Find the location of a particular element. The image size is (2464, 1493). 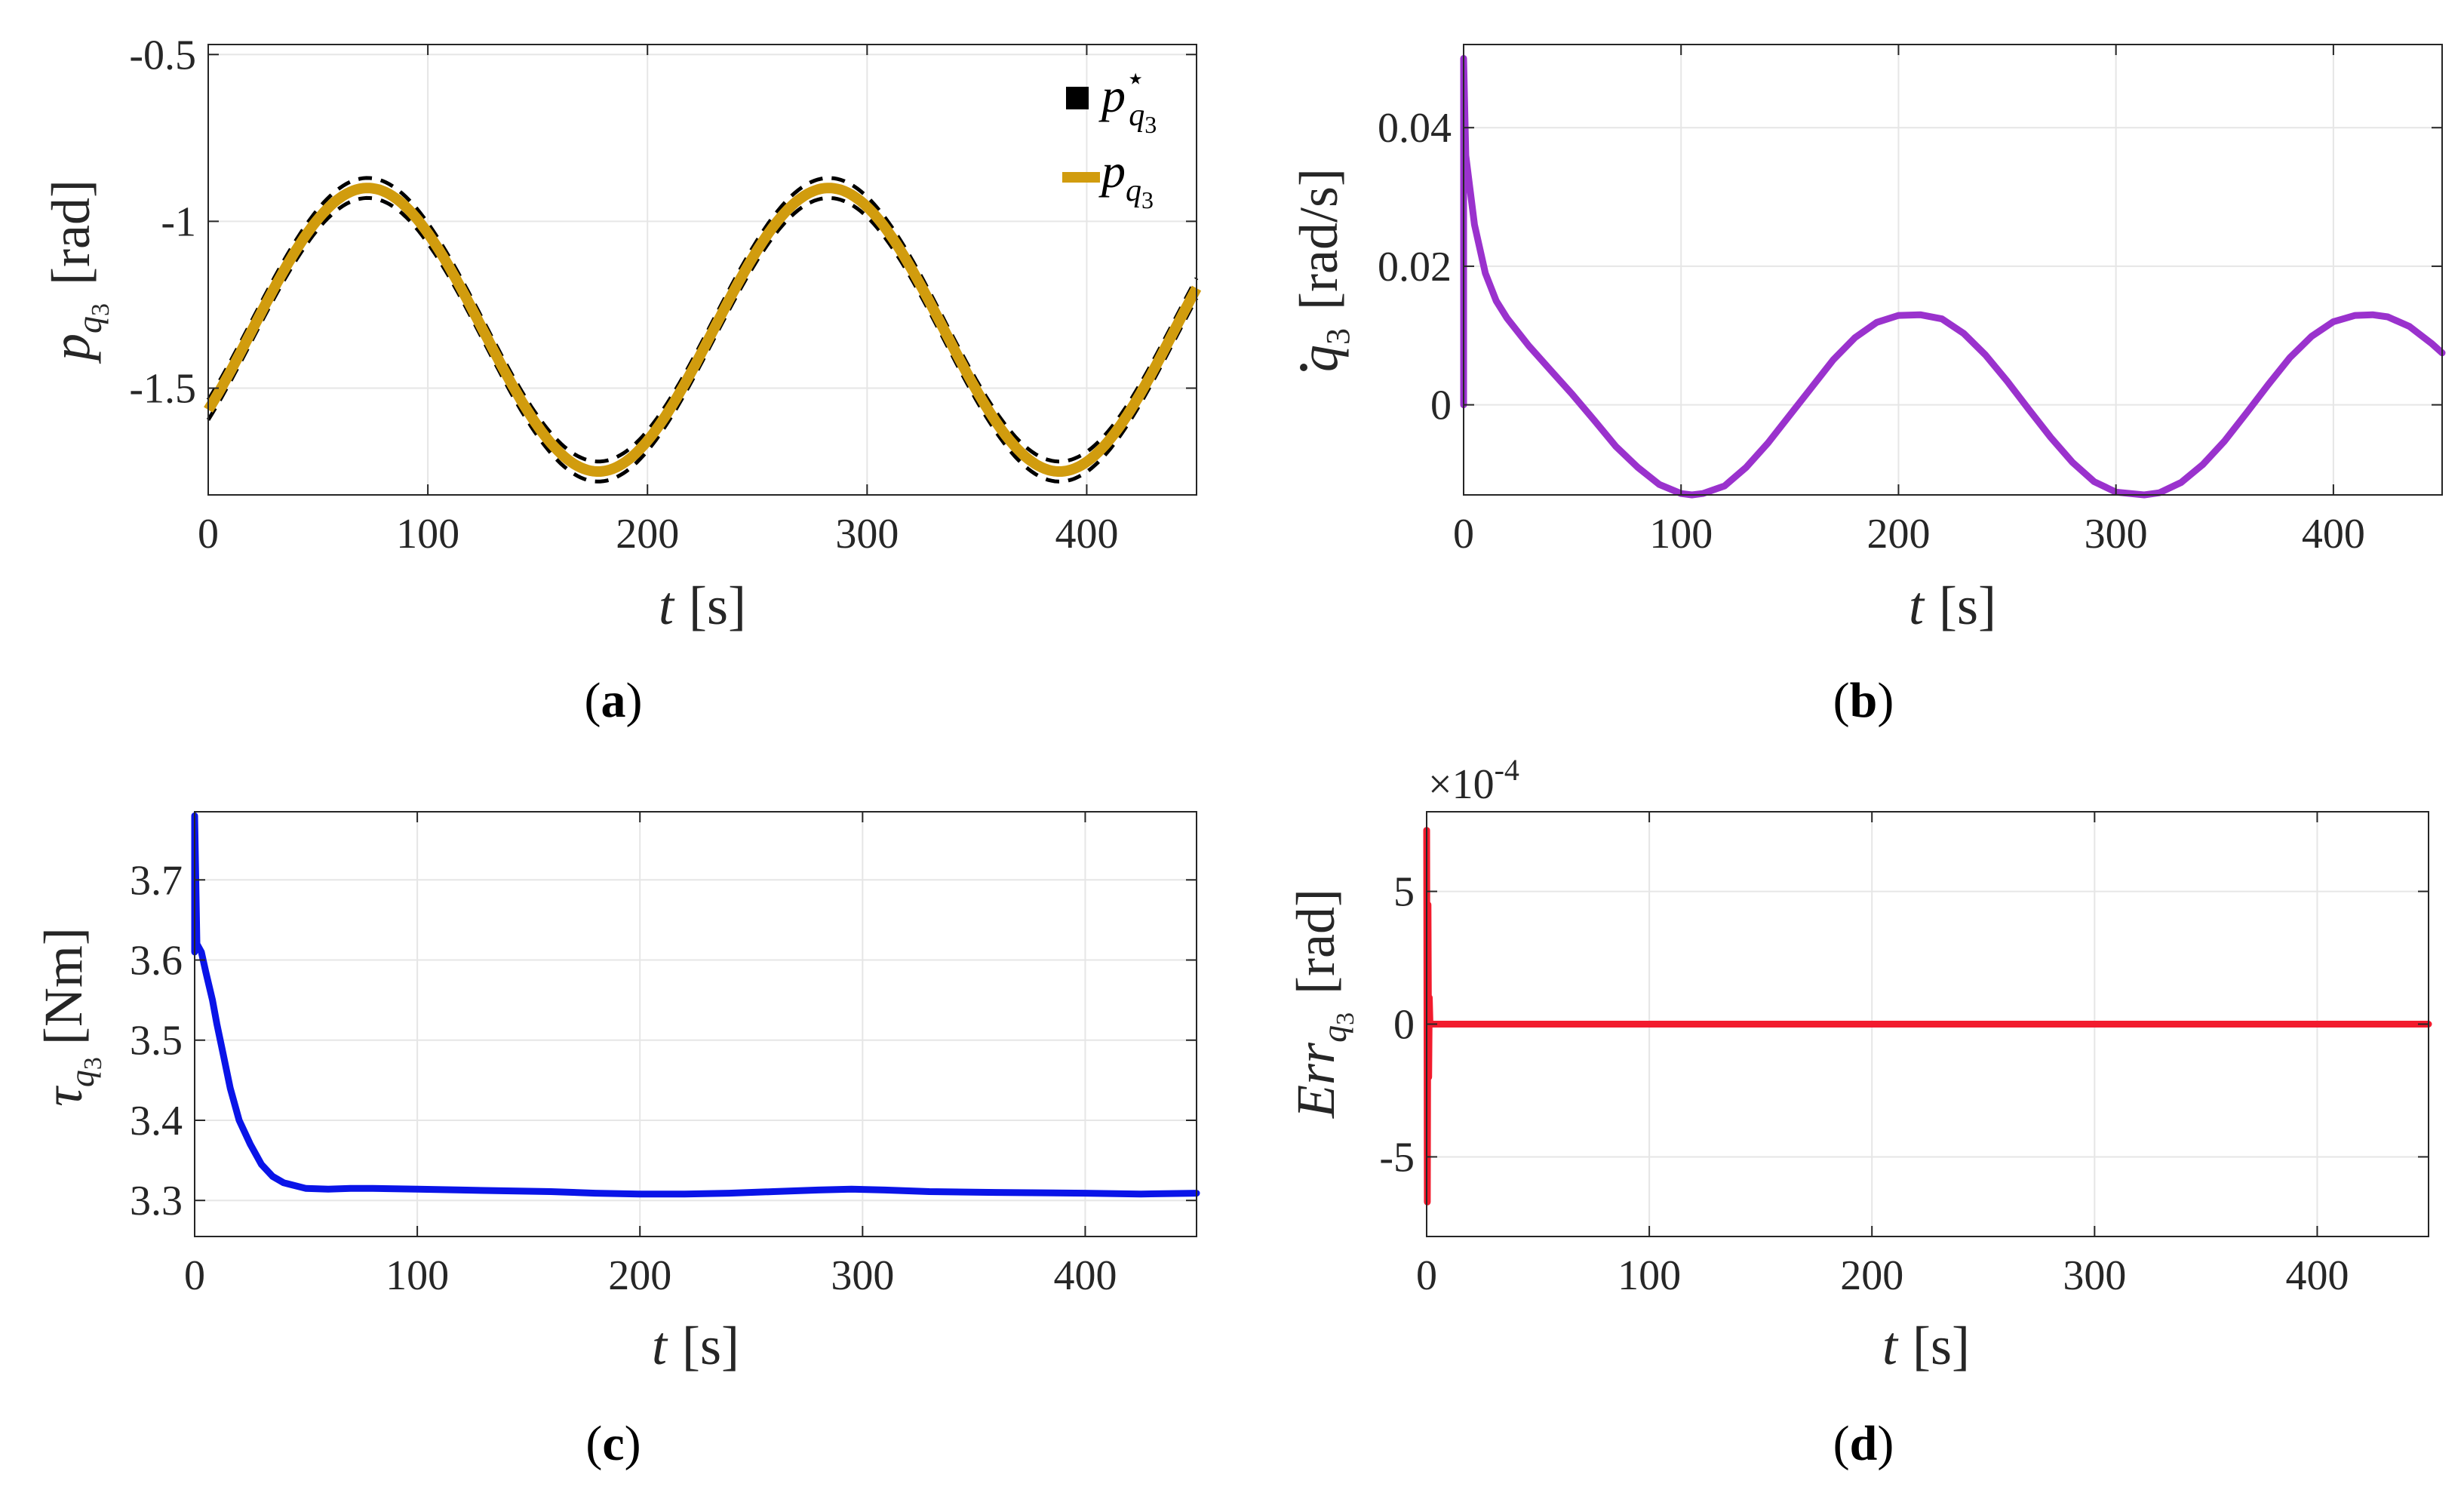

panel-c-plot-frame is located at coordinates (695, 1024).